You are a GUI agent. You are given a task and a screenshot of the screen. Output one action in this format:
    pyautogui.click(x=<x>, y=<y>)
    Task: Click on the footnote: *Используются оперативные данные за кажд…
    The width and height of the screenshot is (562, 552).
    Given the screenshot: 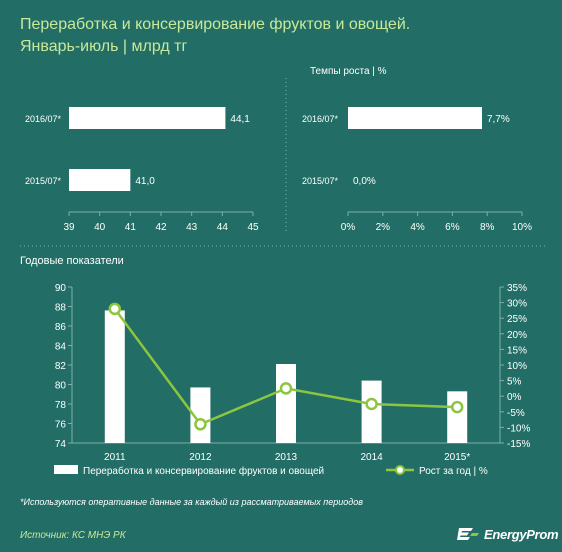 What is the action you would take?
    pyautogui.click(x=191, y=502)
    